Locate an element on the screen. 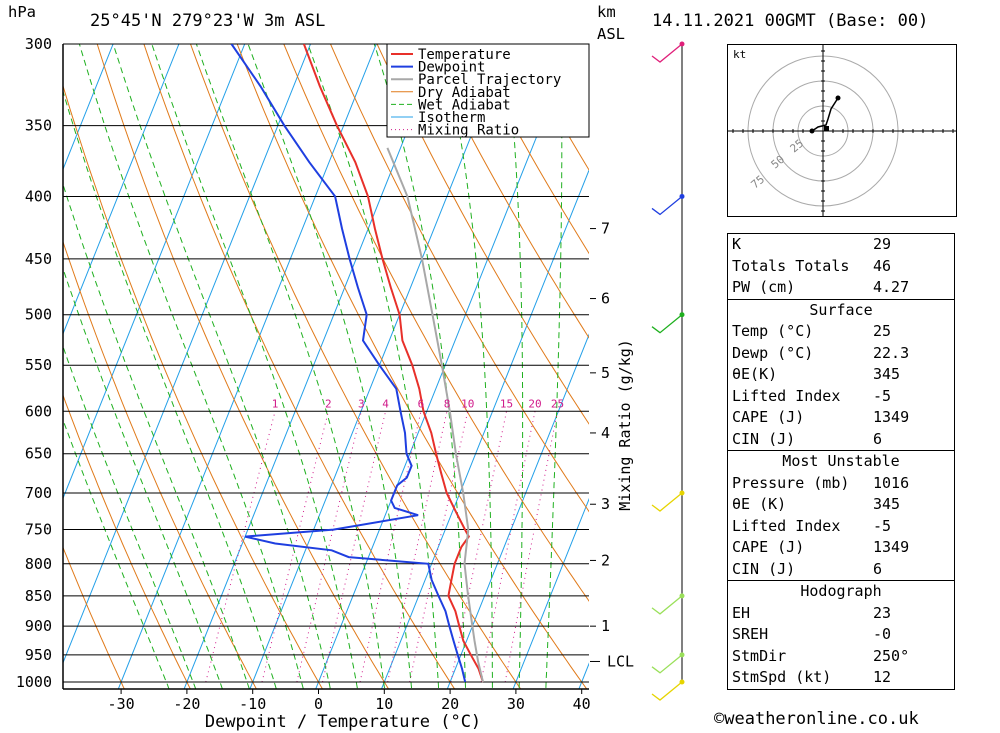  hodo-trace is located at coordinates (825, 114).